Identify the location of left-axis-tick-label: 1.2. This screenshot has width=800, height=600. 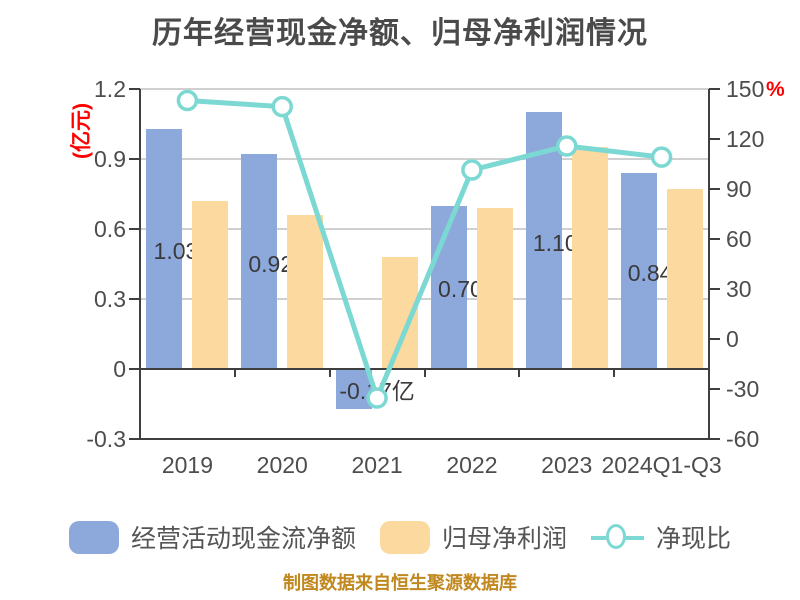
(110, 89).